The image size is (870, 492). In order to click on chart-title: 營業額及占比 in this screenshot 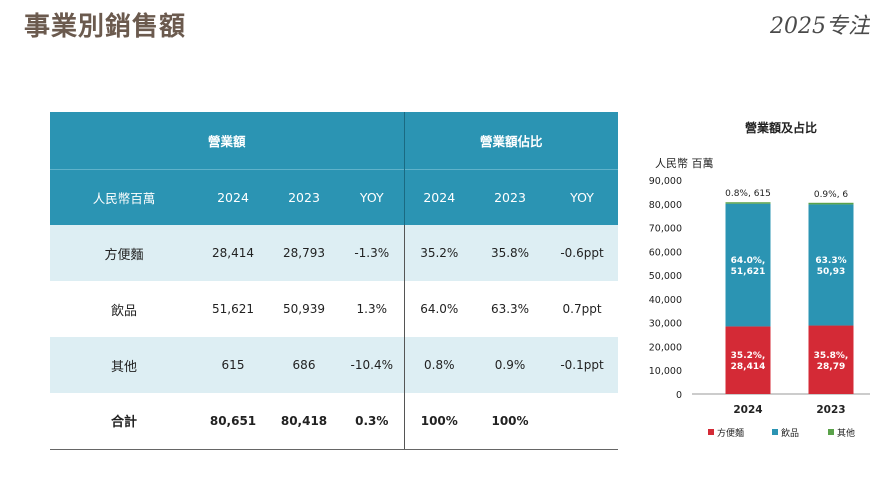, I will do `click(781, 128)`.